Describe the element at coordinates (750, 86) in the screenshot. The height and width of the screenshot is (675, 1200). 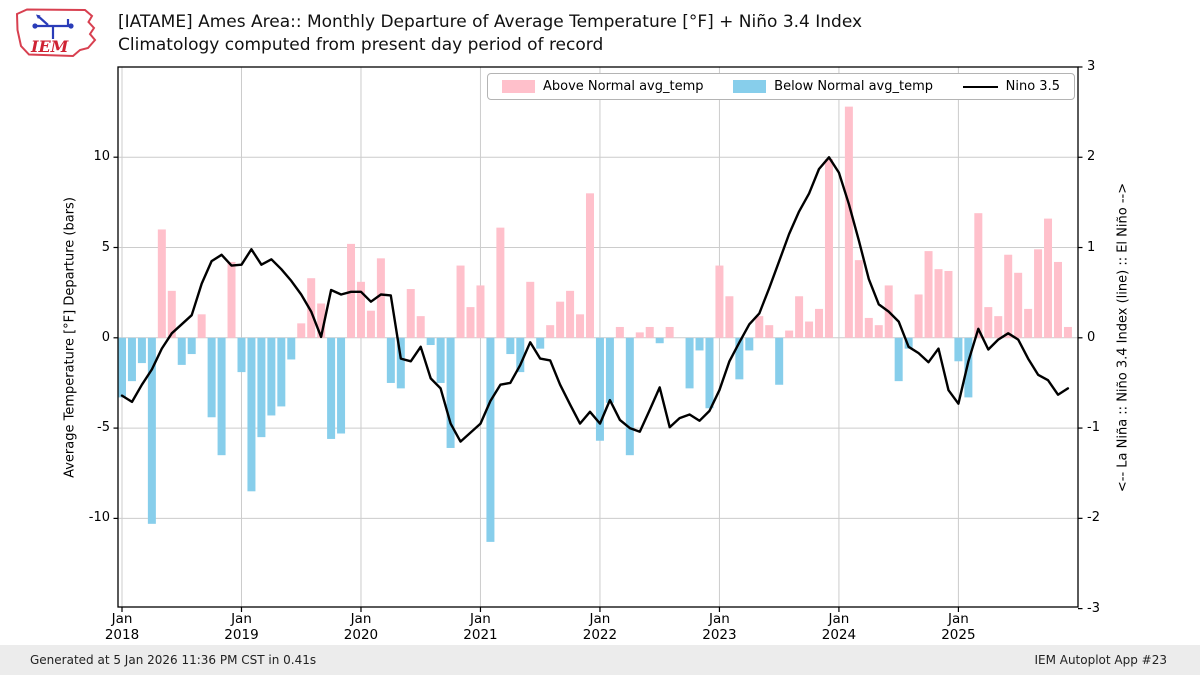
I see `below-normal-swatch-icon` at that location.